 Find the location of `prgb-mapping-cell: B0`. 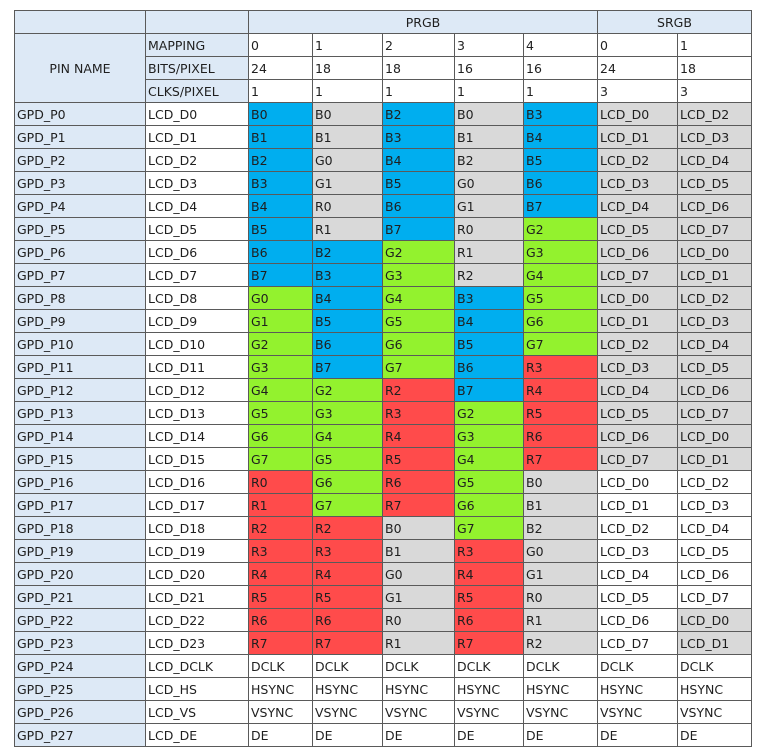

prgb-mapping-cell: B0 is located at coordinates (418, 528).